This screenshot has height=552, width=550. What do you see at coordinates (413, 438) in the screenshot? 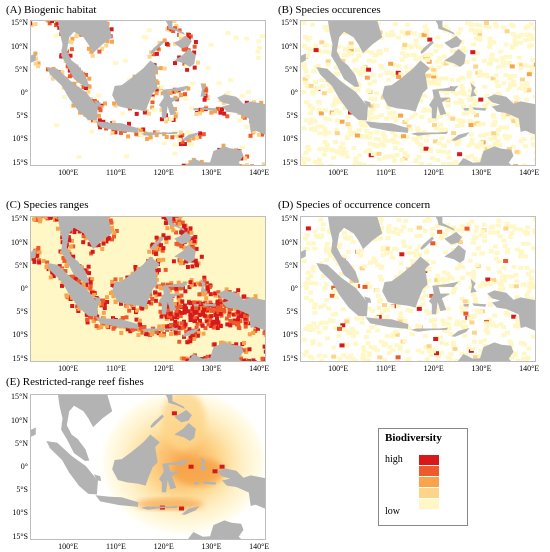
I see `legend-title: Biodiversity` at bounding box center [413, 438].